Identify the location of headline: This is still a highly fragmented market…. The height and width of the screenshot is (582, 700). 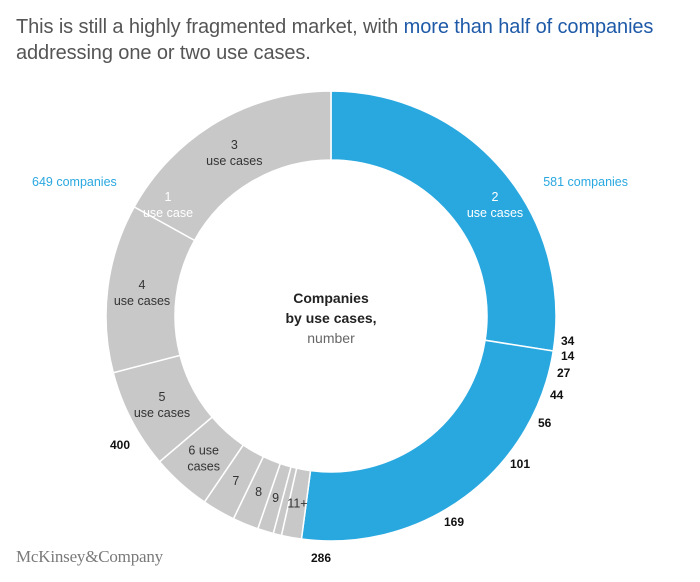
(346, 40).